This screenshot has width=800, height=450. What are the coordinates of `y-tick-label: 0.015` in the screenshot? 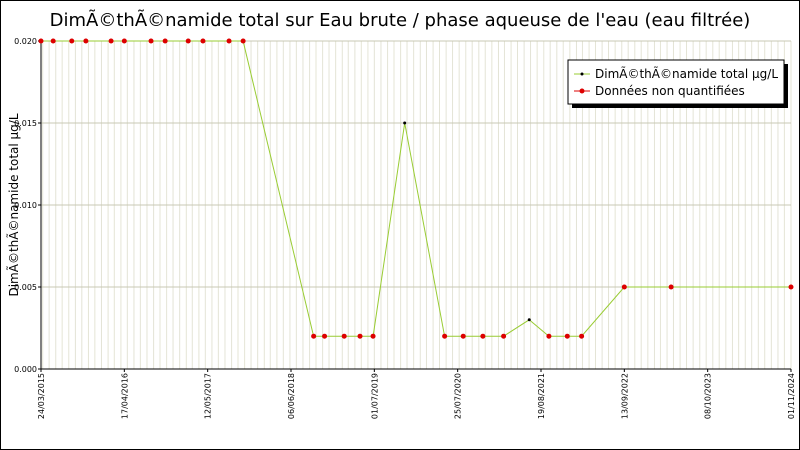 It's located at (25, 123).